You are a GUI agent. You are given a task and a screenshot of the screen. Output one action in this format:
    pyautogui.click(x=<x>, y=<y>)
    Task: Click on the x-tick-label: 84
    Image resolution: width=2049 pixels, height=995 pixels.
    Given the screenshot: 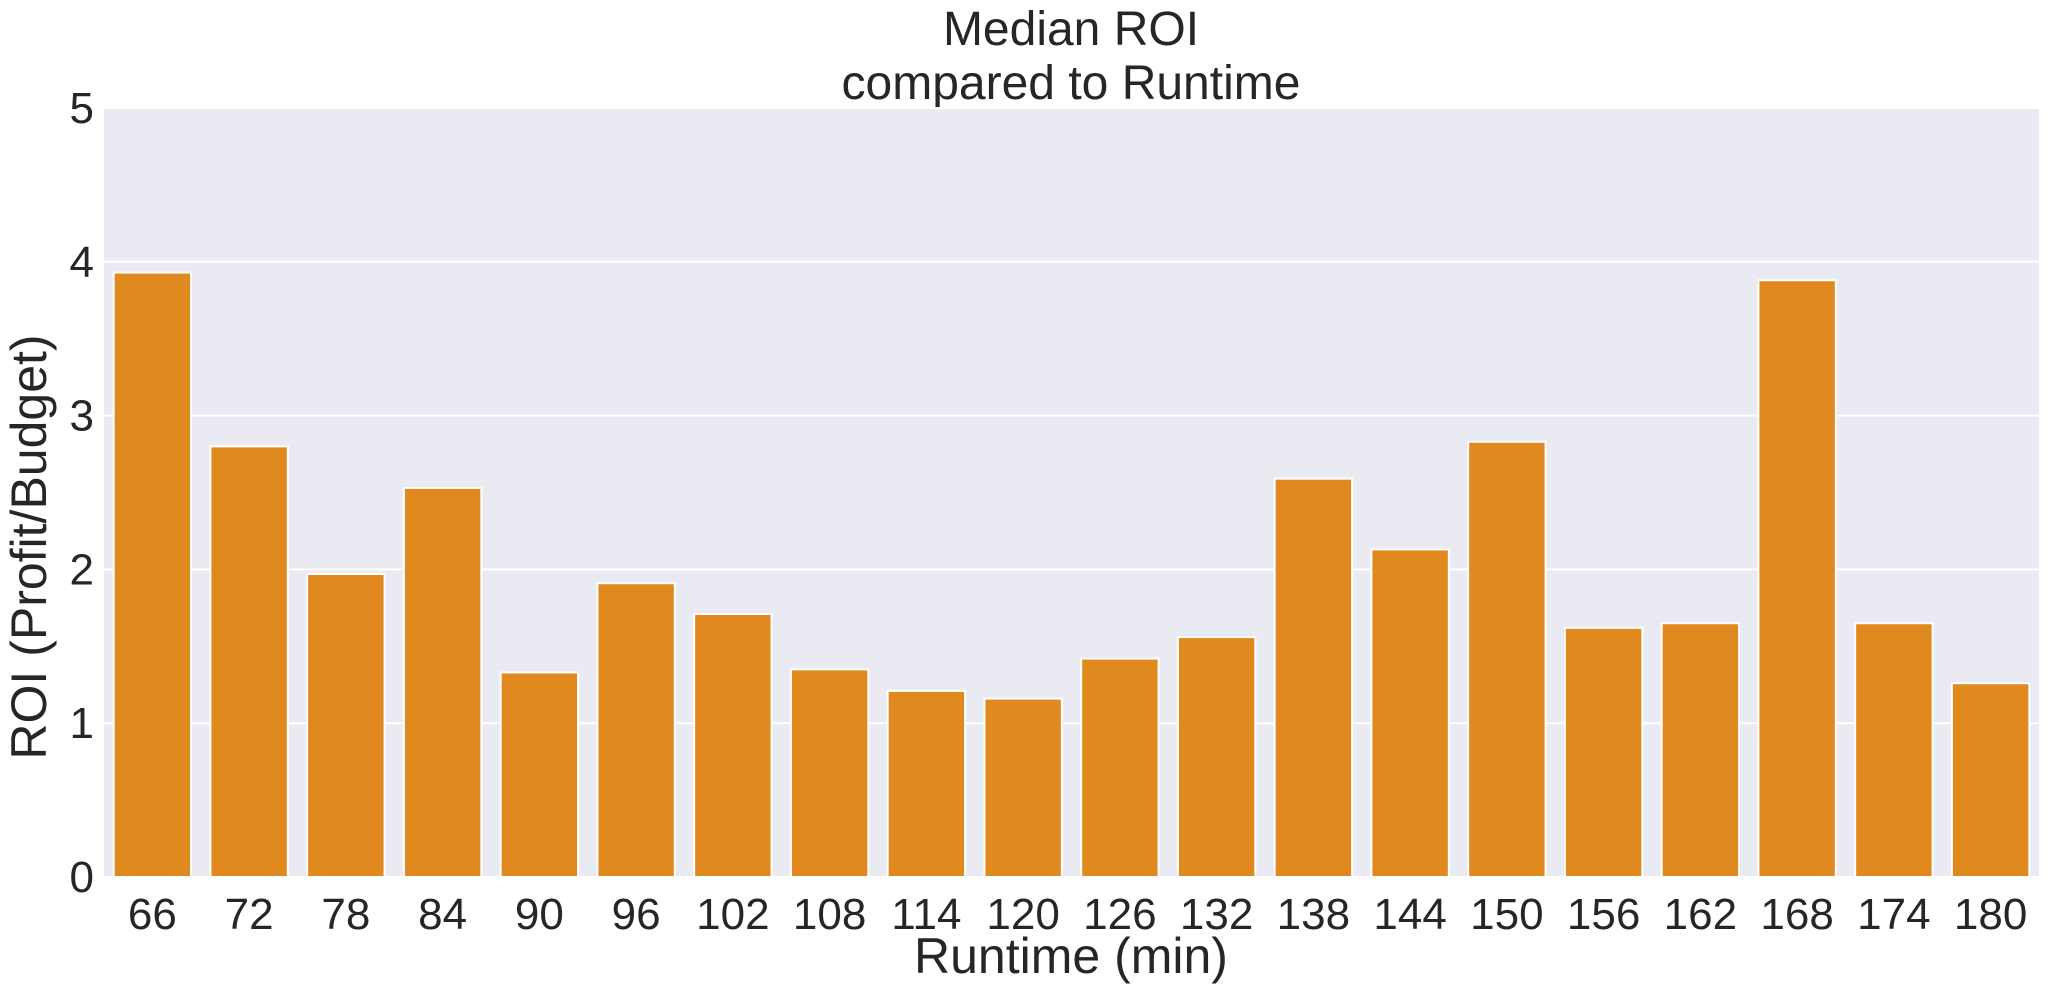 What is the action you would take?
    pyautogui.click(x=442, y=914)
    